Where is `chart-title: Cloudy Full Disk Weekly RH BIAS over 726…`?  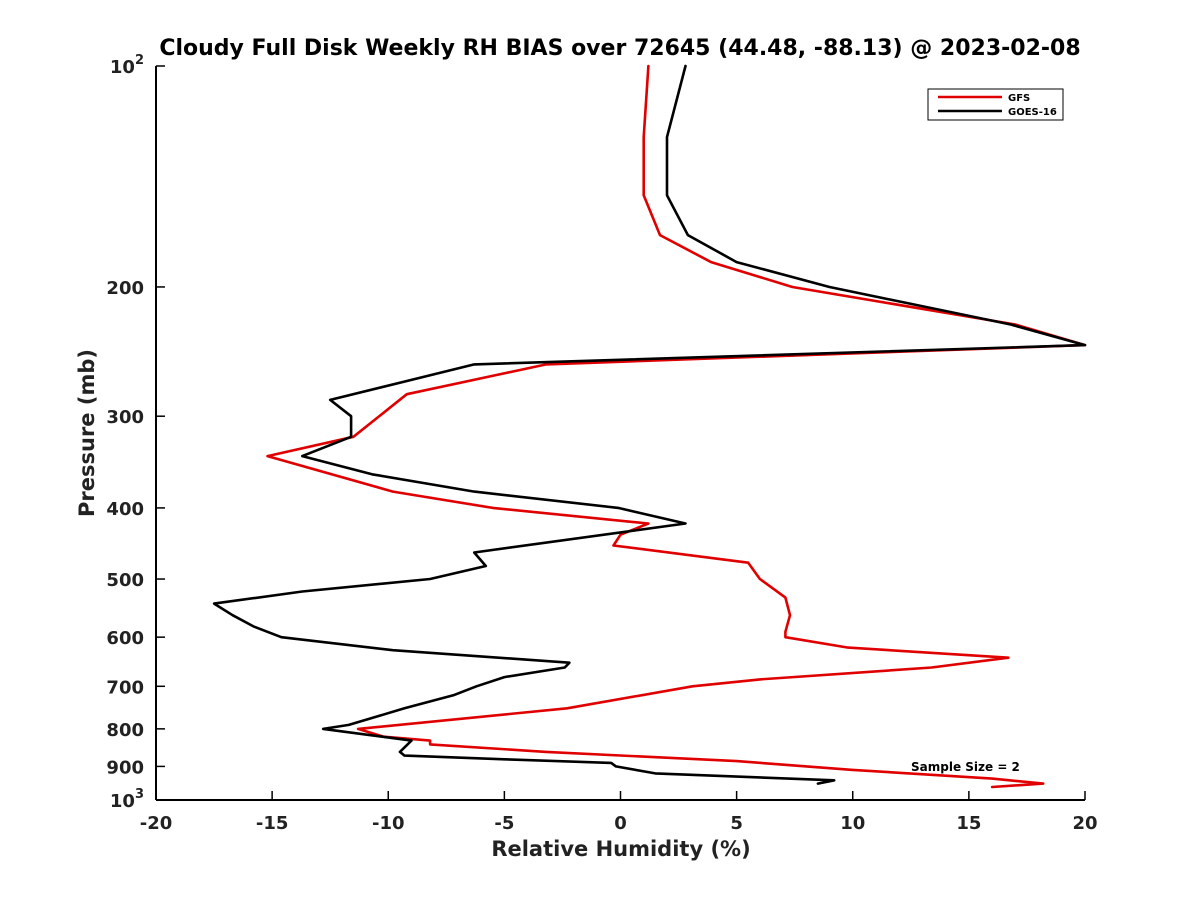
chart-title: Cloudy Full Disk Weekly RH BIAS over 726… is located at coordinates (619, 48).